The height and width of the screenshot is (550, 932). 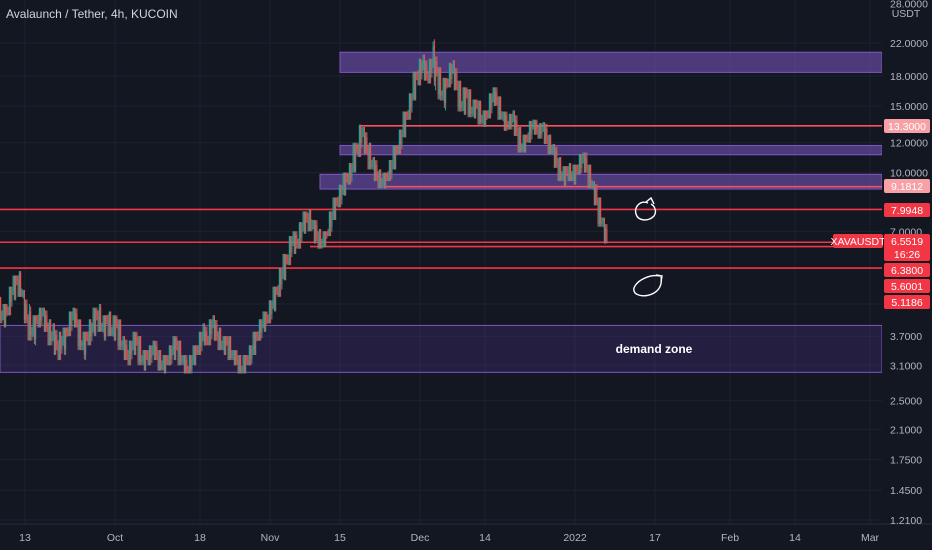 What do you see at coordinates (907, 187) in the screenshot?
I see `price-tag-value: 9.1812` at bounding box center [907, 187].